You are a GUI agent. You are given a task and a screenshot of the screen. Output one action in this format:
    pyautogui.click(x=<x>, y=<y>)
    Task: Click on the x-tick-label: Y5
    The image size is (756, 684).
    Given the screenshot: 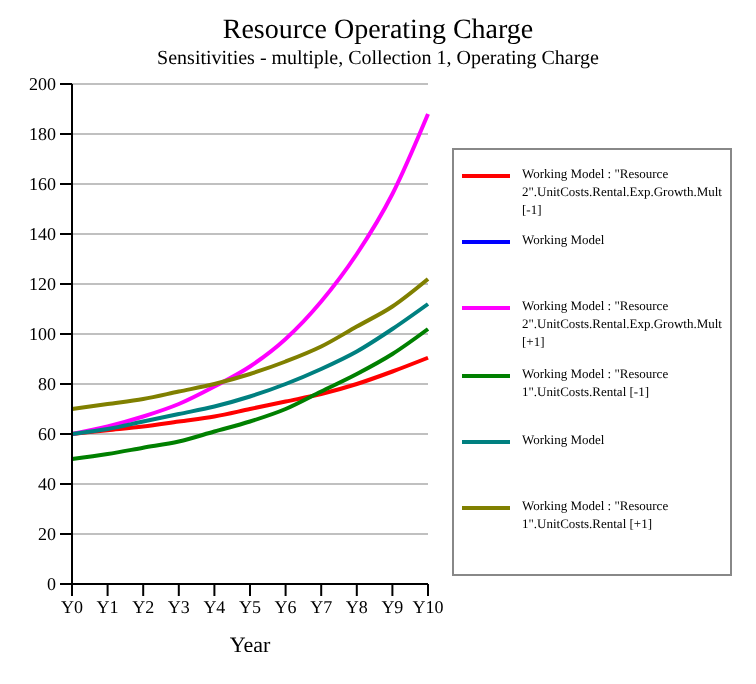 What is the action you would take?
    pyautogui.click(x=250, y=606)
    